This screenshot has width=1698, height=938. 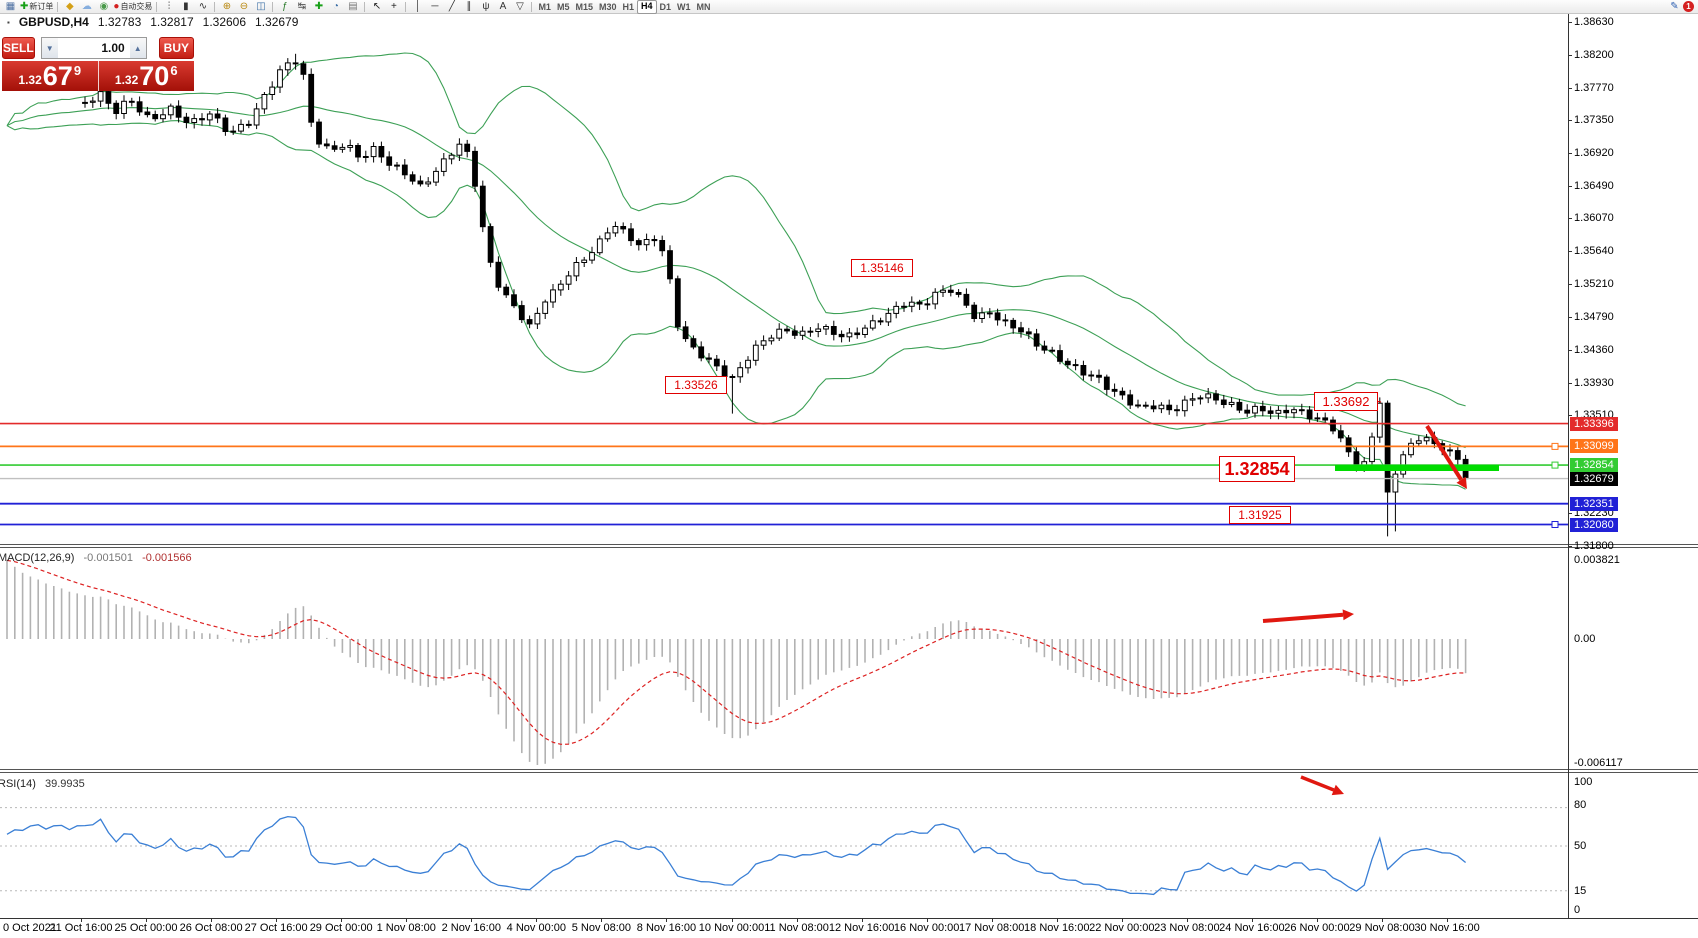 What do you see at coordinates (1346, 401) in the screenshot?
I see `spike-high-label: 1.33692` at bounding box center [1346, 401].